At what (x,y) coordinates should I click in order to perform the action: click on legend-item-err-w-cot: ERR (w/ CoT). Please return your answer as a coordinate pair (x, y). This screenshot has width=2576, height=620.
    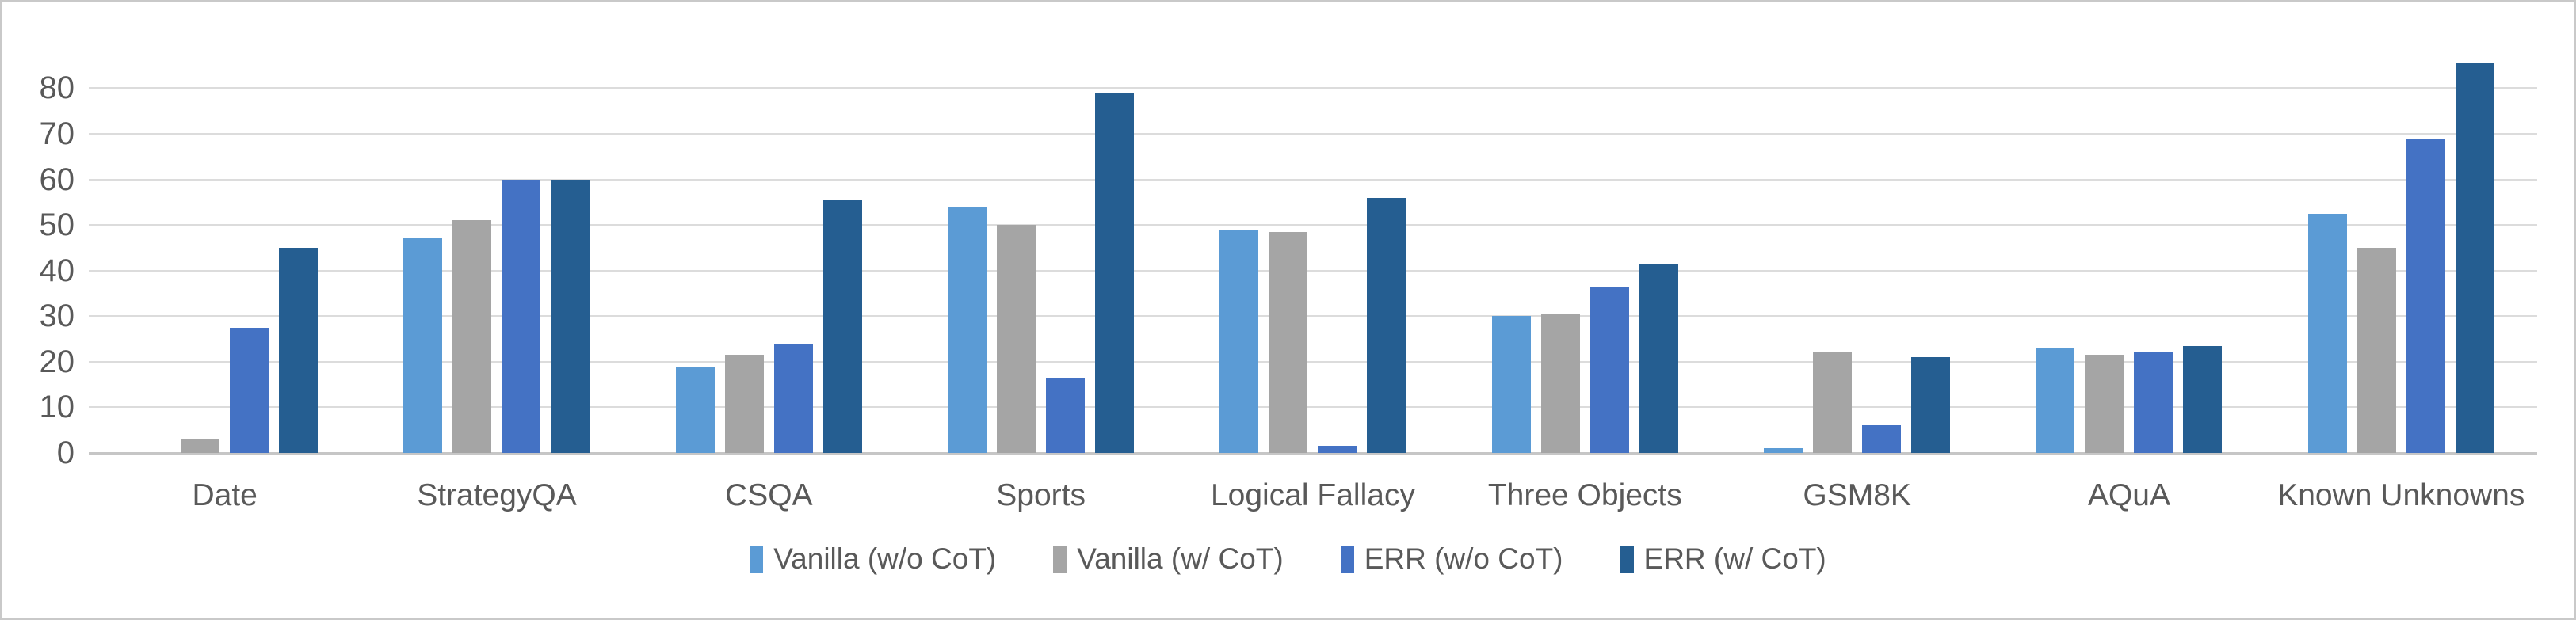
    Looking at the image, I should click on (1723, 559).